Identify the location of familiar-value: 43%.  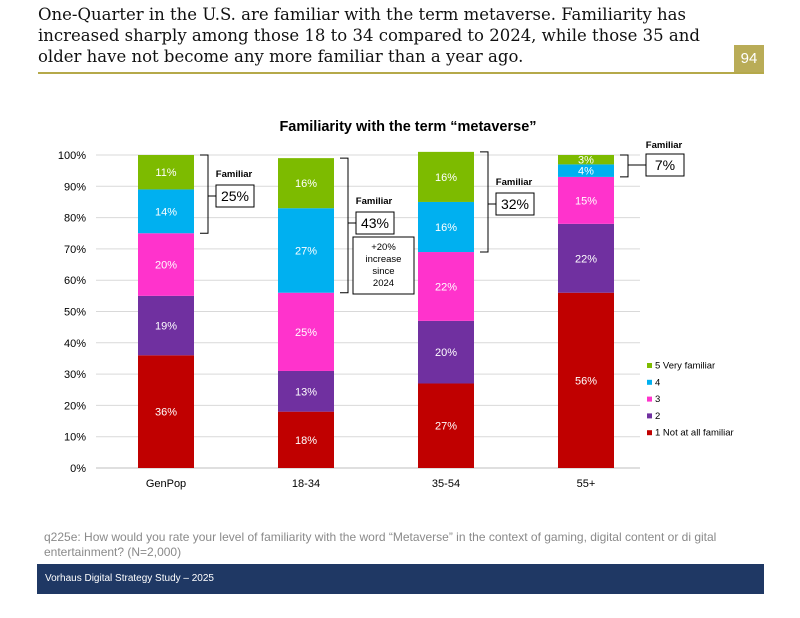
(375, 223).